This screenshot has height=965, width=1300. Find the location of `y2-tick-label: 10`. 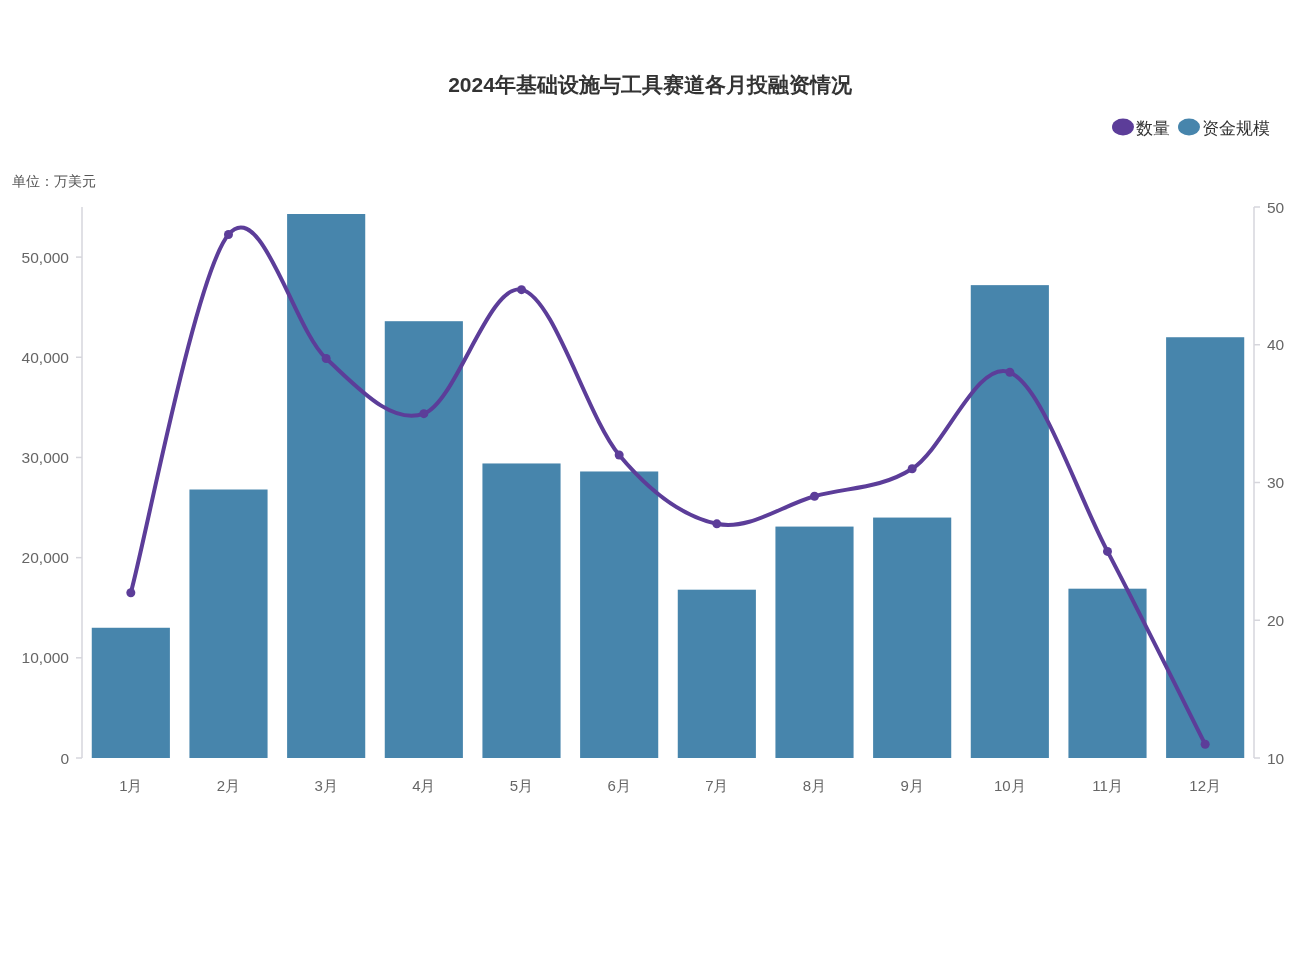

y2-tick-label: 10 is located at coordinates (1276, 758).